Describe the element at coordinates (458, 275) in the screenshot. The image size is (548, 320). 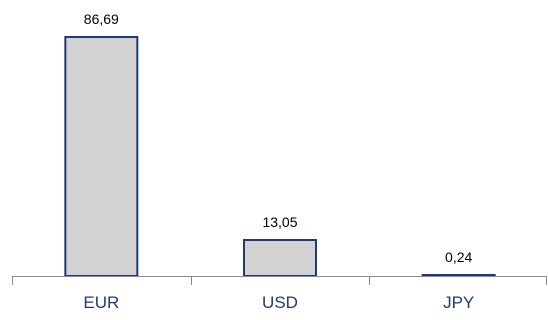
I see `bar-jpy` at that location.